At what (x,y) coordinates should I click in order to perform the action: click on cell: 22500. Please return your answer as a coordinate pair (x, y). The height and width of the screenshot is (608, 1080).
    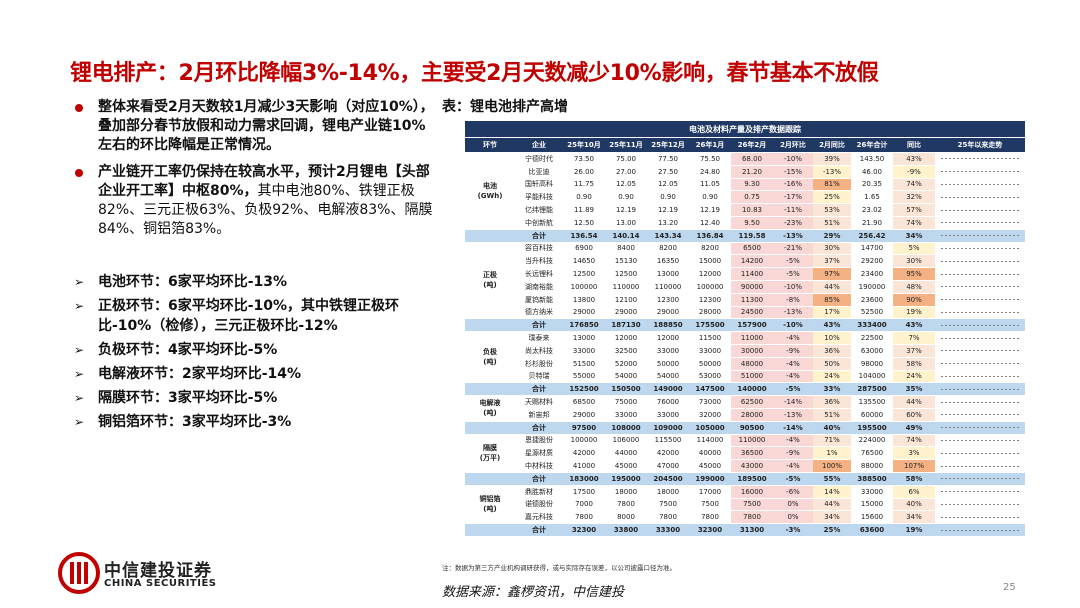
    Looking at the image, I should click on (872, 338).